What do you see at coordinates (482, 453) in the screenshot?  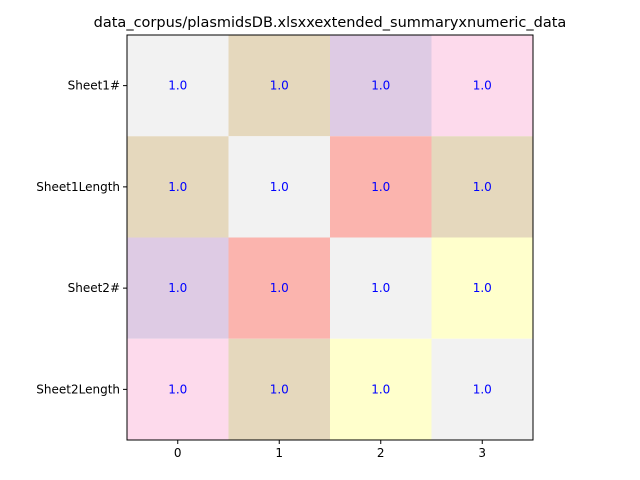 I see `x-tick-label: 3` at bounding box center [482, 453].